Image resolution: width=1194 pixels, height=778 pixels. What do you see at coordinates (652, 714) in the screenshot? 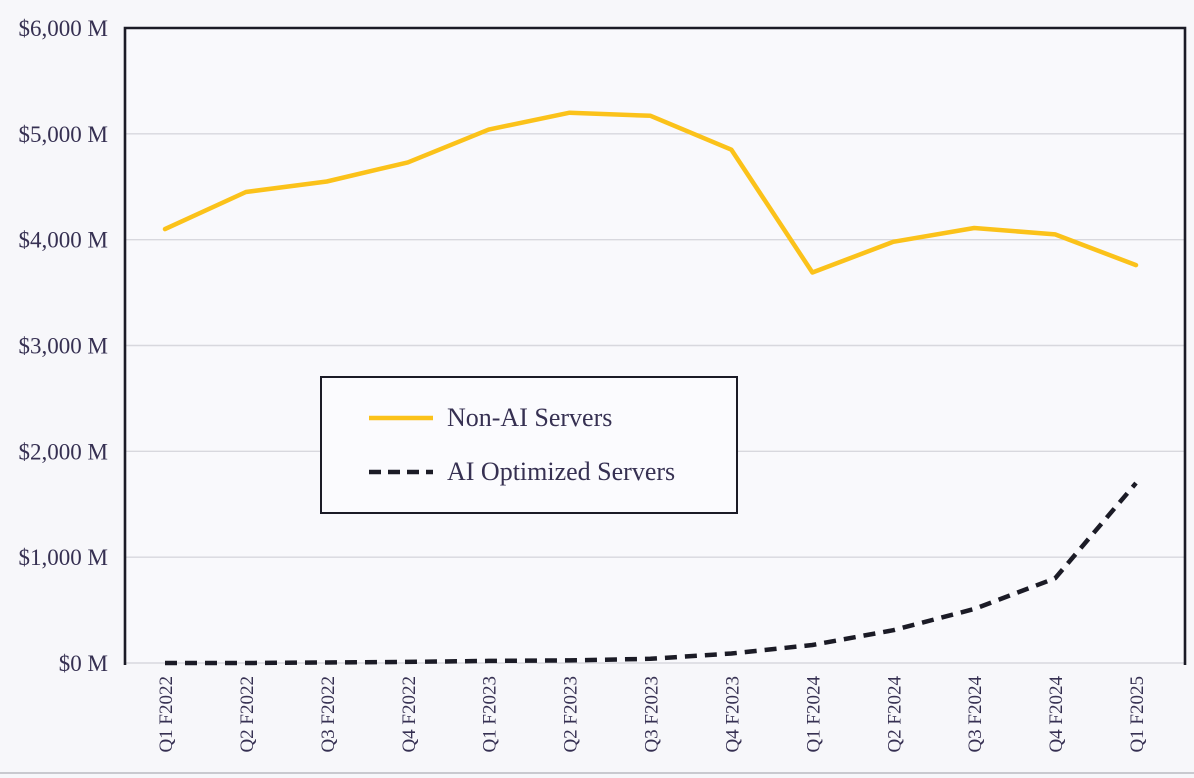
I see `x-axis-tick-label: Q3 F2023` at bounding box center [652, 714].